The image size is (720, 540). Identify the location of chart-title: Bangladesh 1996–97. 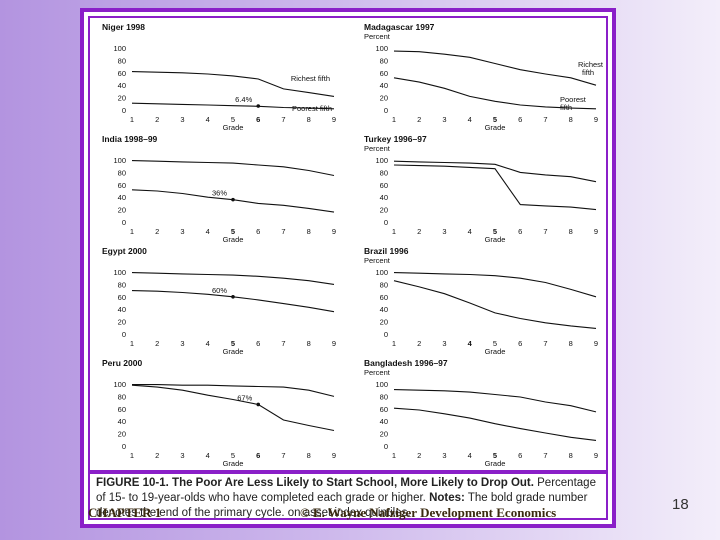
(406, 363).